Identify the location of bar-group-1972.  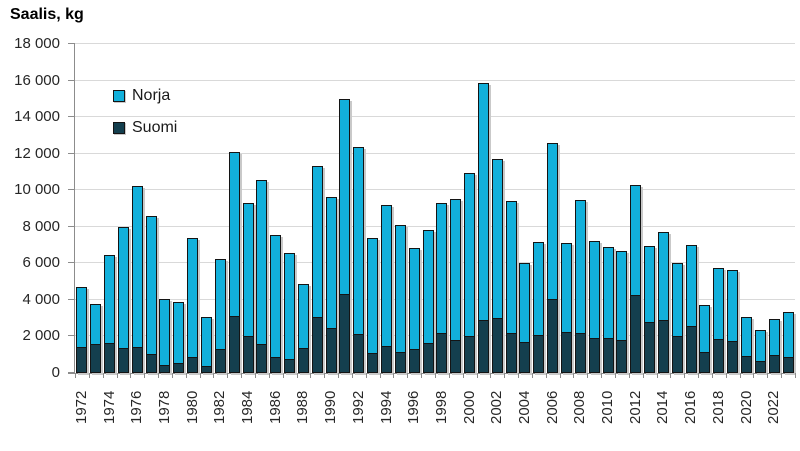
(82, 208).